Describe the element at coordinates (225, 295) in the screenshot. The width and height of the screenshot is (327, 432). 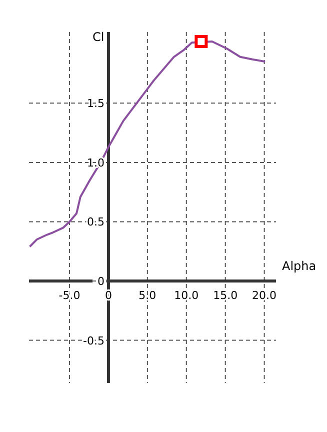
I see `x-tick-label: 15.0` at that location.